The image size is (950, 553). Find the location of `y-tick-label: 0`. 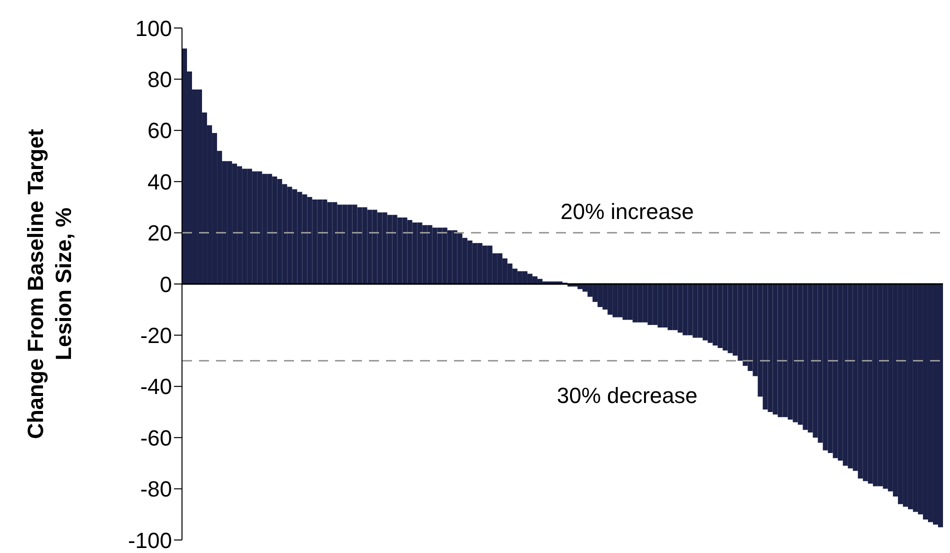

y-tick-label: 0 is located at coordinates (166, 284).